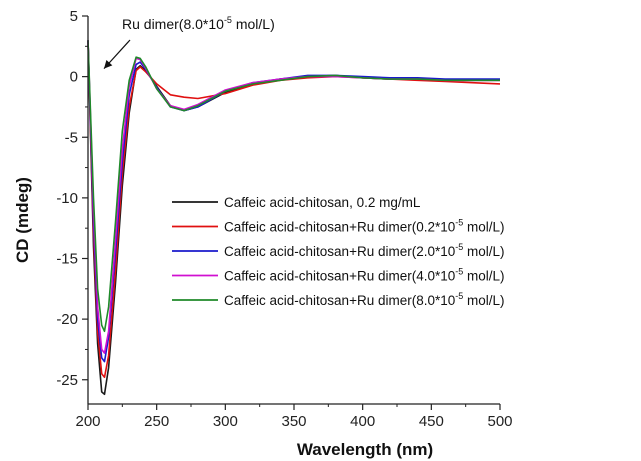  What do you see at coordinates (365, 449) in the screenshot?
I see `x-axis-title: Wavelength (nm)` at bounding box center [365, 449].